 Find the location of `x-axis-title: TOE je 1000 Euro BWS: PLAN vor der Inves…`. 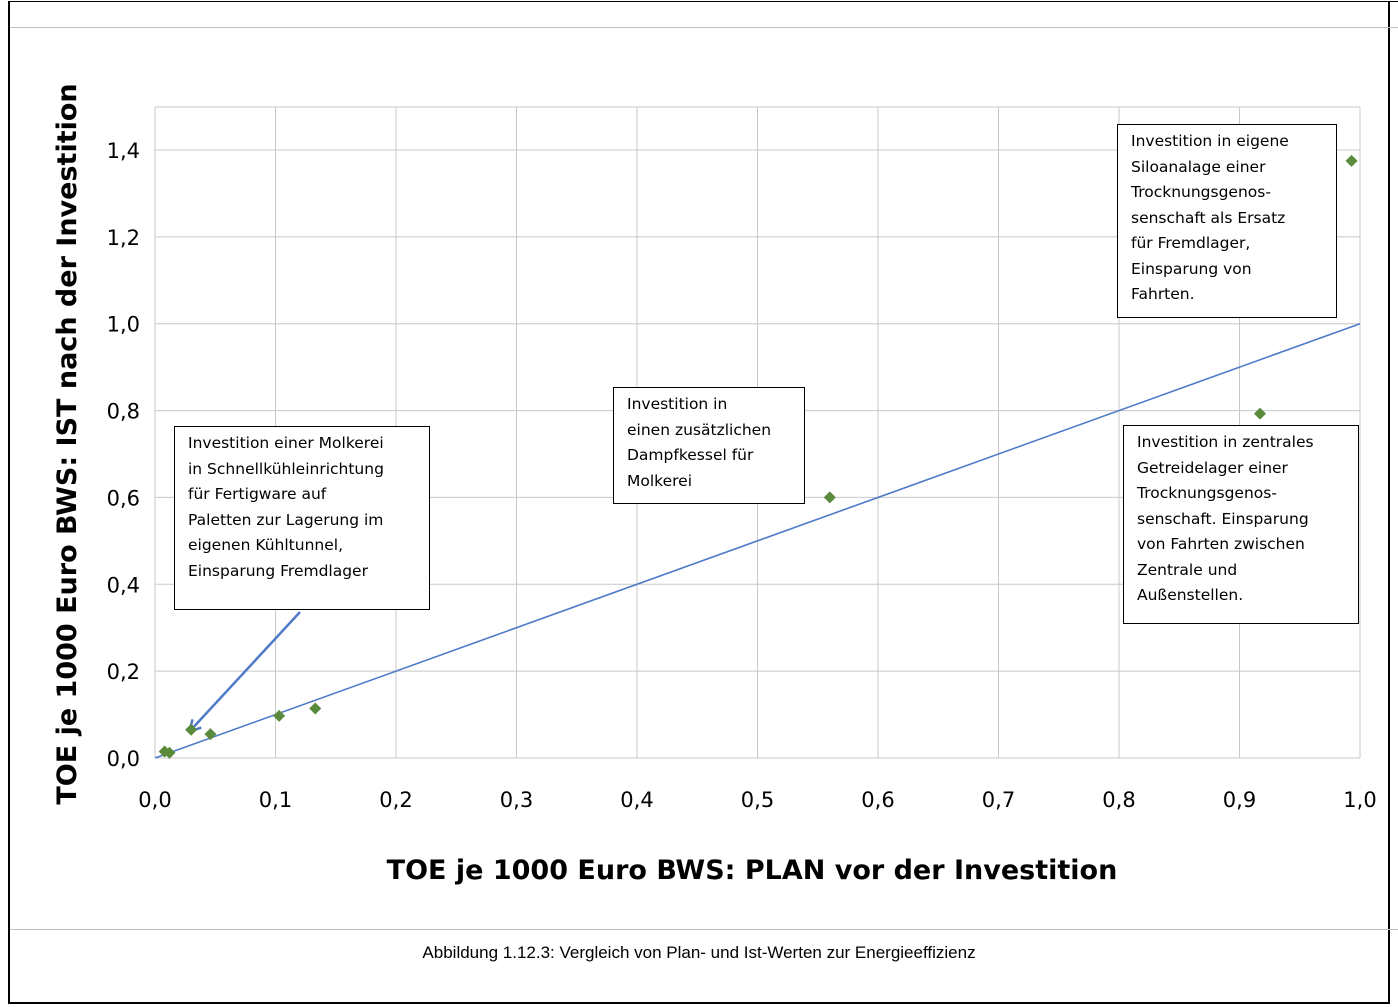

x-axis-title: TOE je 1000 Euro BWS: PLAN vor der Inves… is located at coordinates (752, 870).